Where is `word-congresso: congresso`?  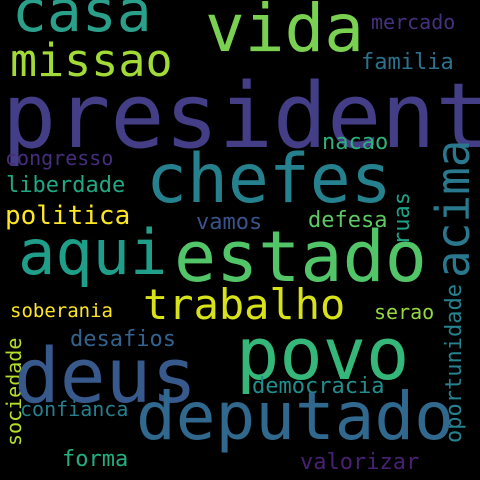
word-congresso: congresso is located at coordinates (59, 158).